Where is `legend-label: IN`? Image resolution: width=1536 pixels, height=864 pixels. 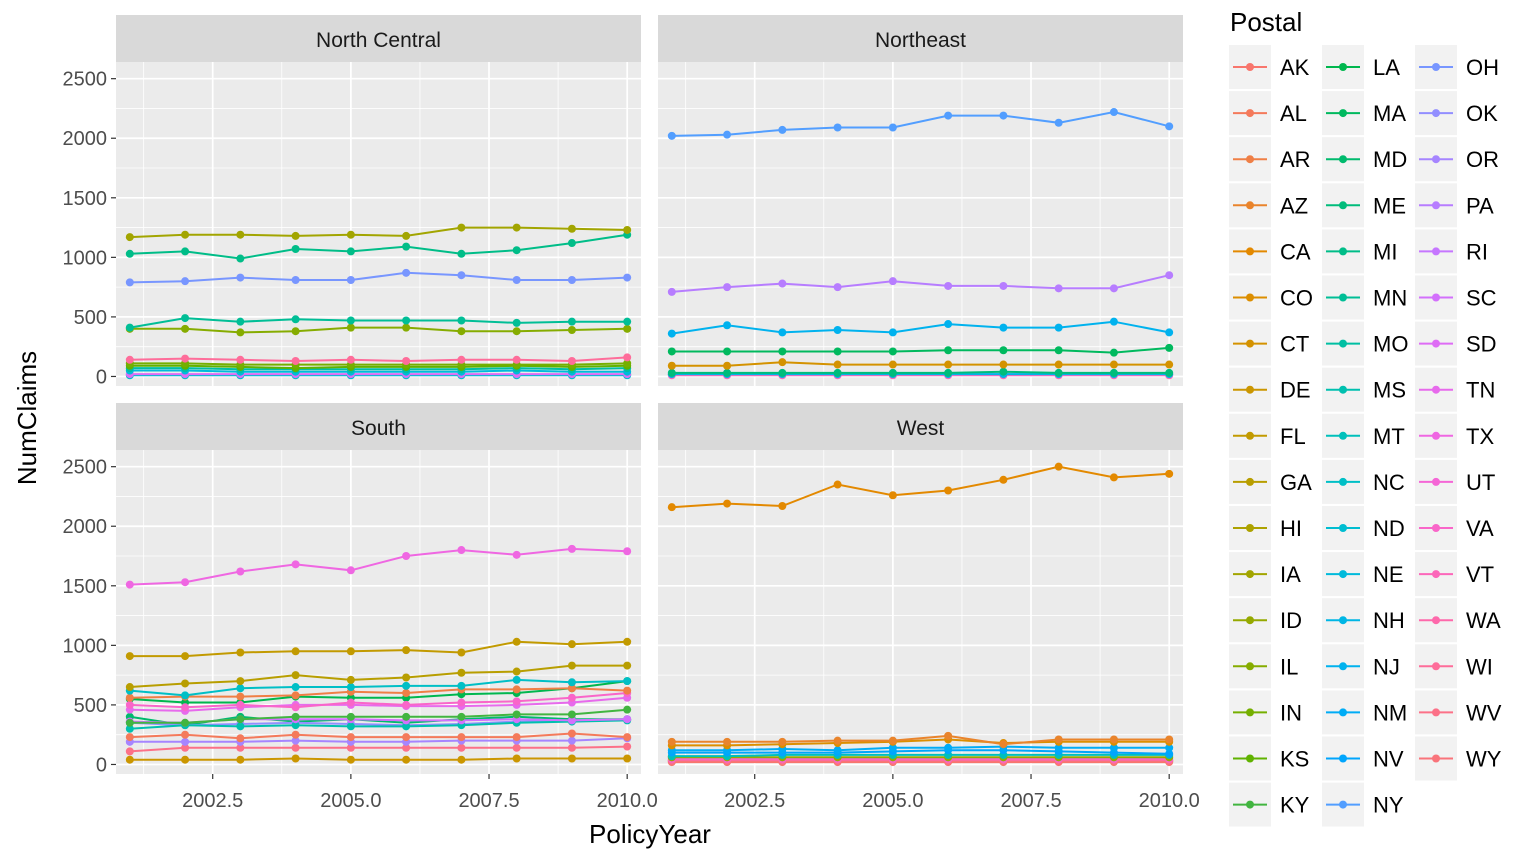 legend-label: IN is located at coordinates (1291, 712).